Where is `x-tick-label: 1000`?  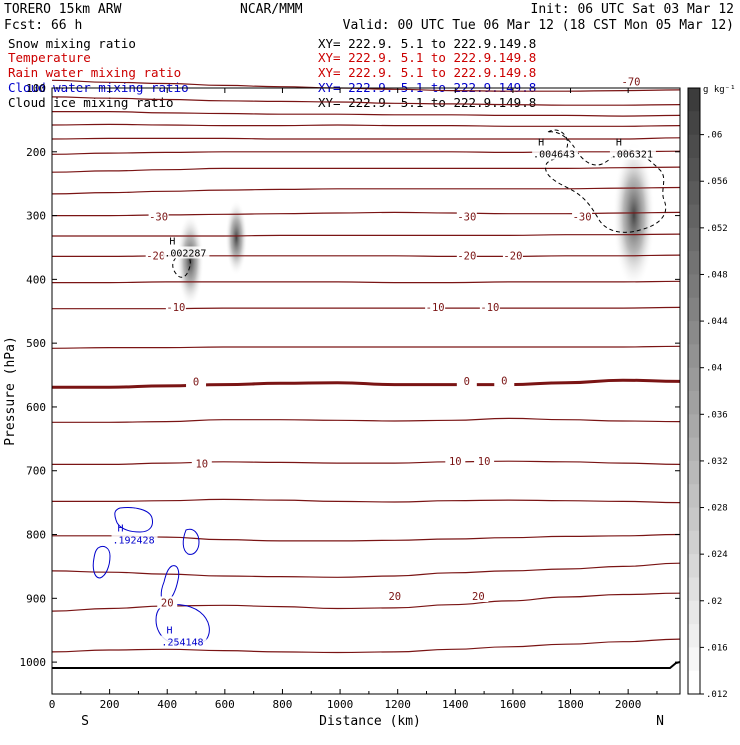 x-tick-label: 1000 is located at coordinates (340, 704).